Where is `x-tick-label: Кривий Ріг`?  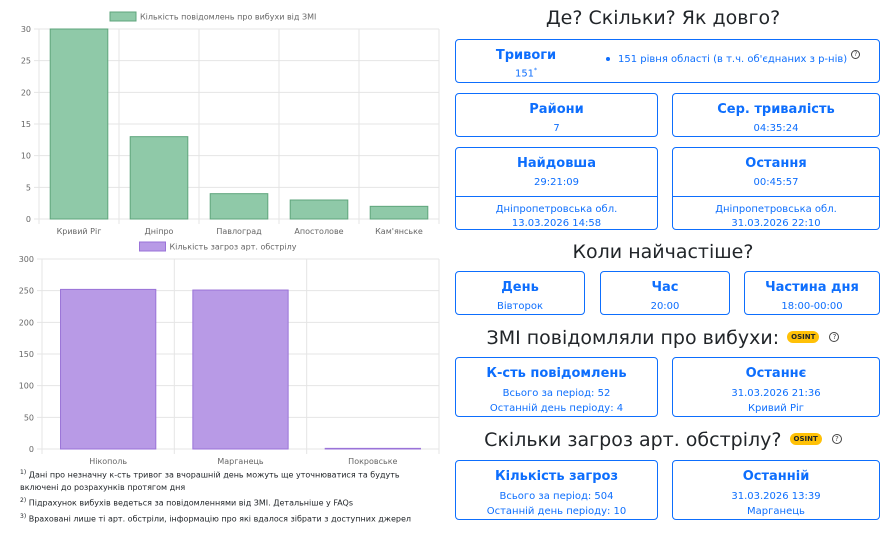 x-tick-label: Кривий Ріг is located at coordinates (79, 231).